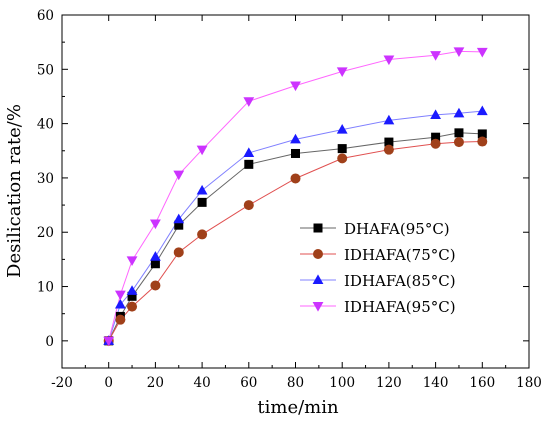 Image resolution: width=550 pixels, height=425 pixels. What do you see at coordinates (45, 288) in the screenshot?
I see `y-tick-label: 10` at bounding box center [45, 288].